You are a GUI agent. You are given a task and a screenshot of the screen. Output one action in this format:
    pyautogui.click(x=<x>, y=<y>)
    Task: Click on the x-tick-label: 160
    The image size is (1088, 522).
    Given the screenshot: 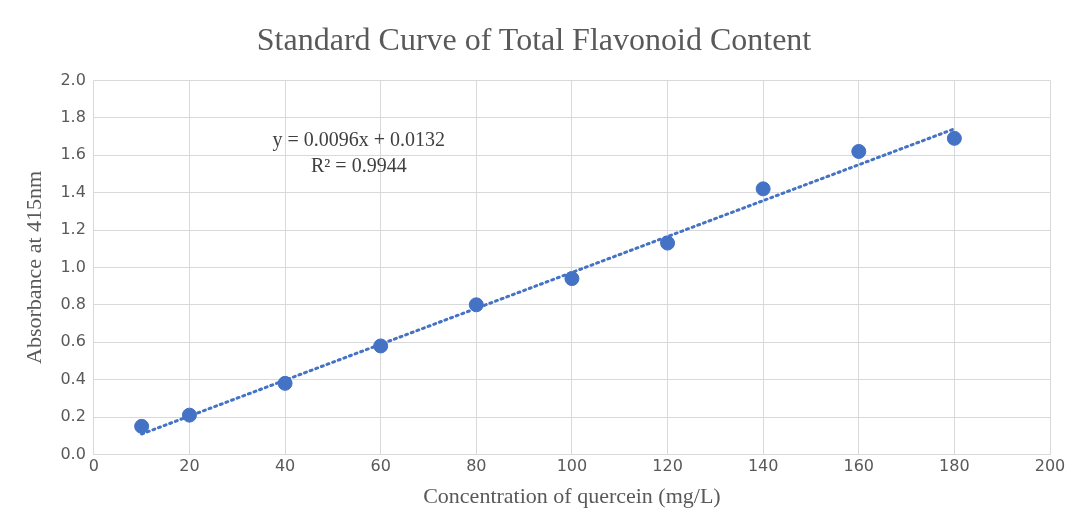 What is the action you would take?
    pyautogui.click(x=859, y=466)
    